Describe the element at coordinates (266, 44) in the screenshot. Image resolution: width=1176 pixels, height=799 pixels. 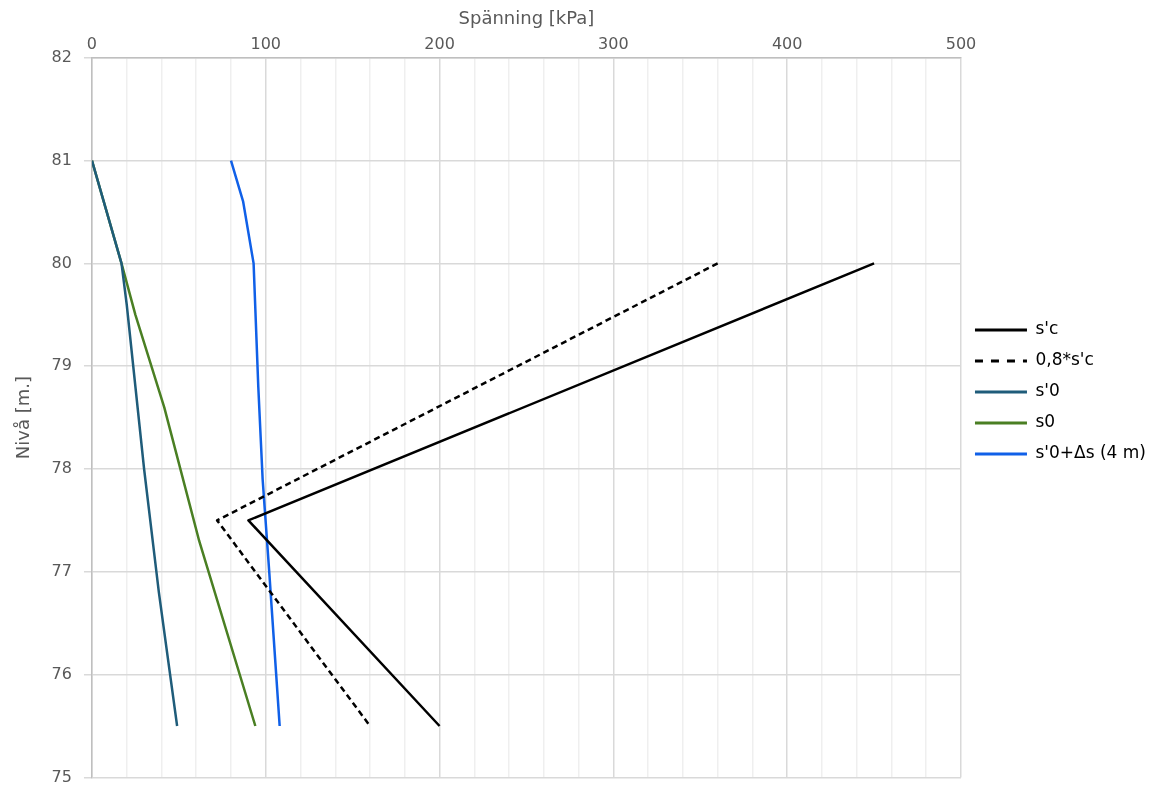
I see `x-tick-label: 100` at that location.